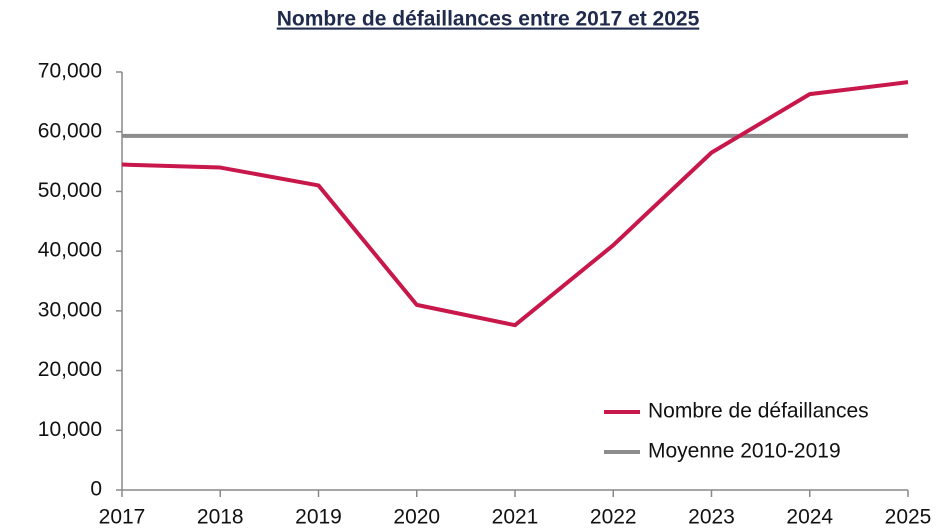 Image resolution: width=939 pixels, height=531 pixels. I want to click on x-tick-label: 2025, so click(908, 517).